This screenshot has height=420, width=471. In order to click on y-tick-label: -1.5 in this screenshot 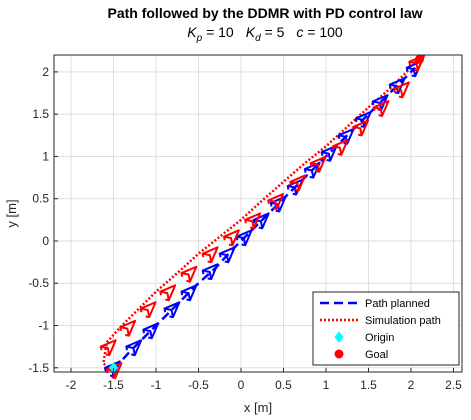, I will do `click(38, 368)`.